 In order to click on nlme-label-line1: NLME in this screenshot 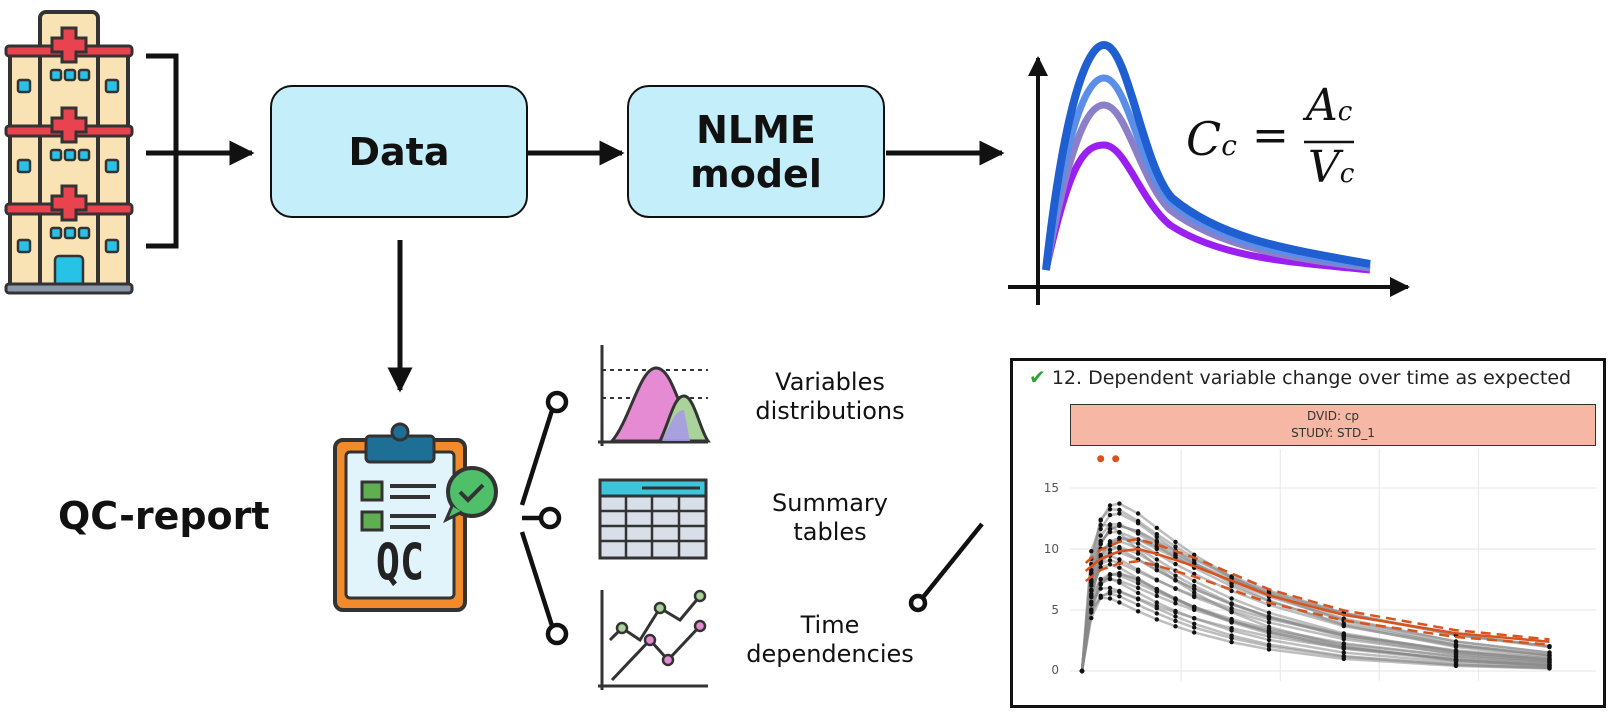, I will do `click(756, 129)`.